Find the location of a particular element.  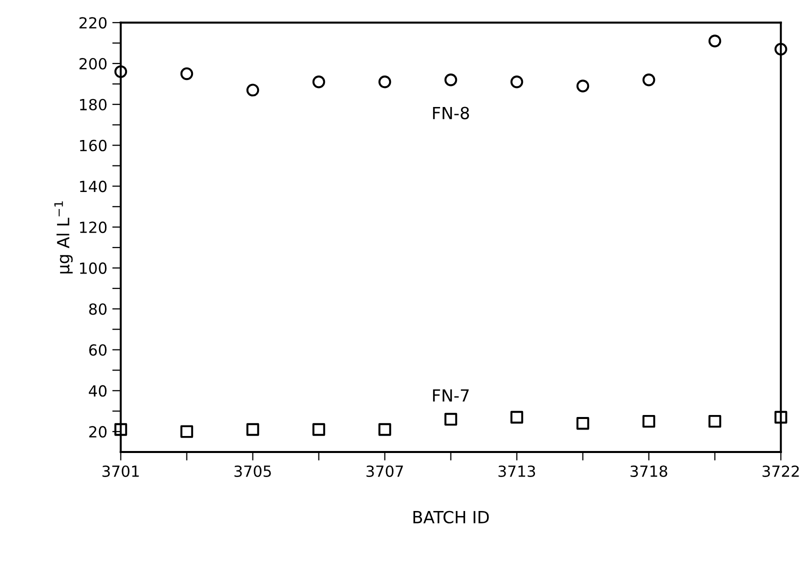

x-tick-label: 3701 is located at coordinates (120, 471).